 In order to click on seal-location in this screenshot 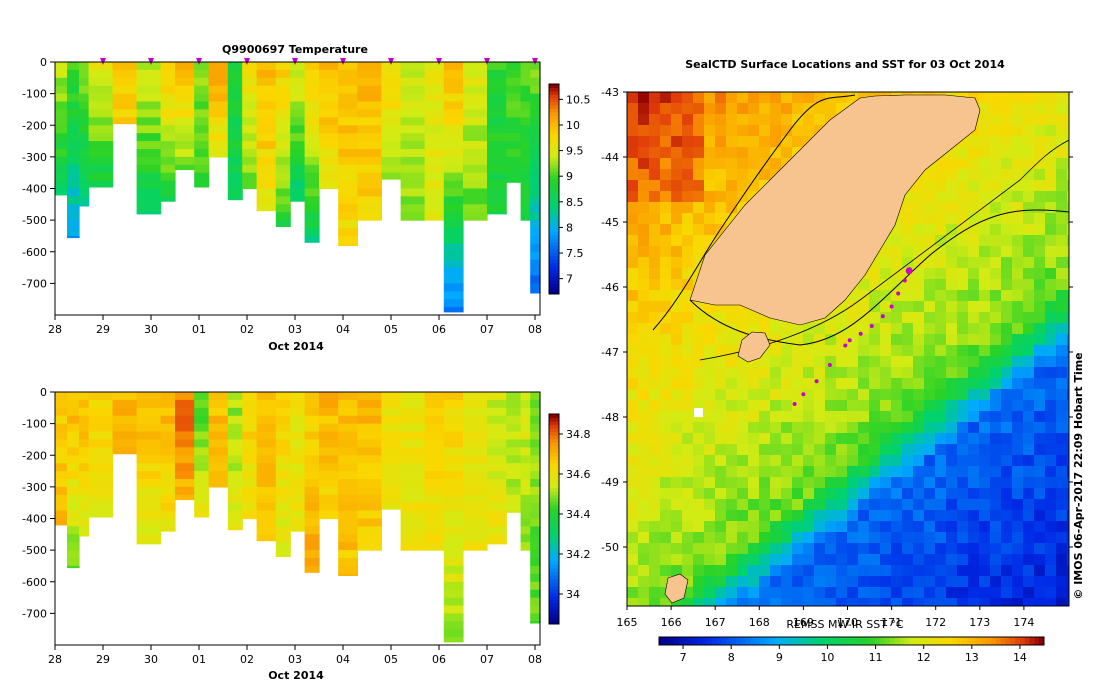, I will do `click(882, 316)`.